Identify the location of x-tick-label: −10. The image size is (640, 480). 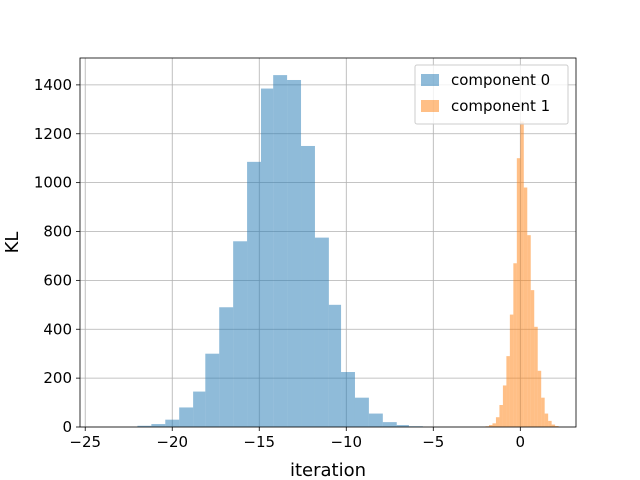
(346, 442).